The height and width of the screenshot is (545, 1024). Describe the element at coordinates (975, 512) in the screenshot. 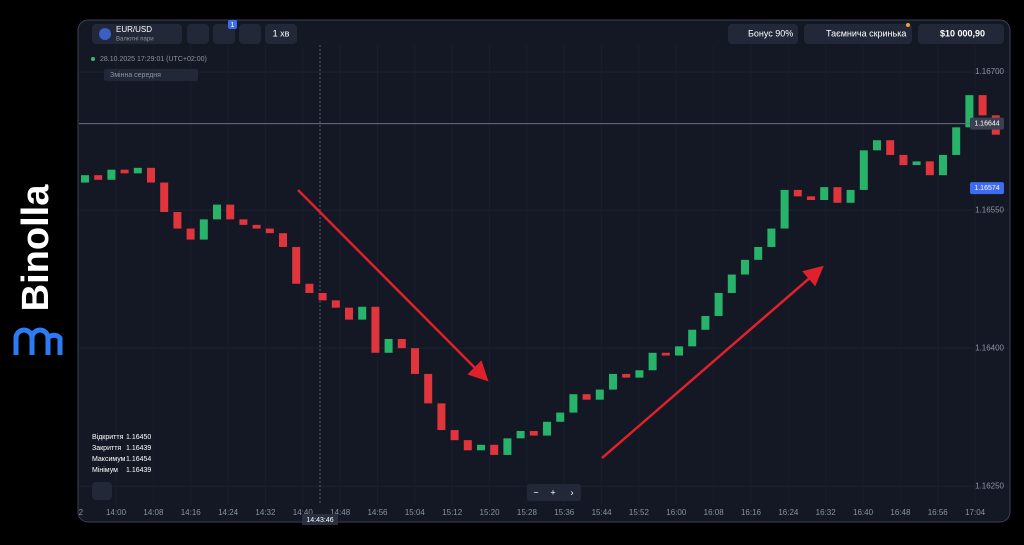

I see `x-tick-label: 17:04` at that location.